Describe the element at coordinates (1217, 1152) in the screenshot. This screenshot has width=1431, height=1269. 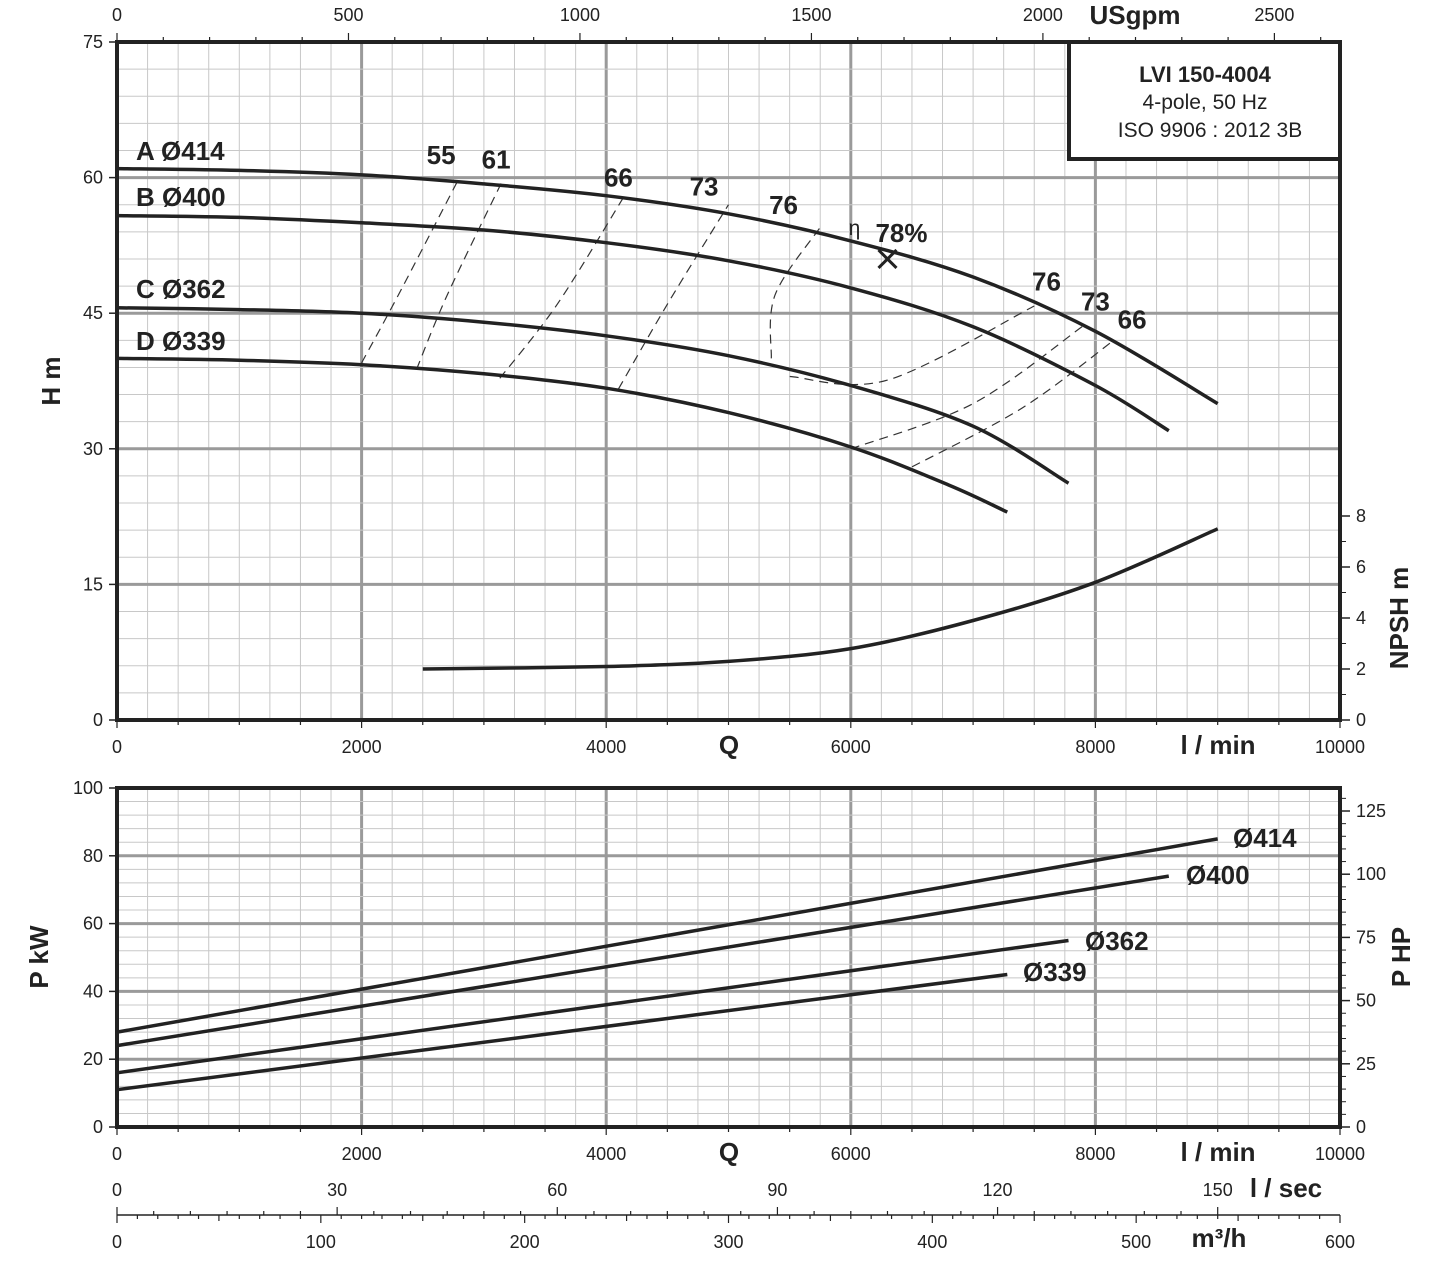
I see `power-x-axis-unit: l / min` at that location.